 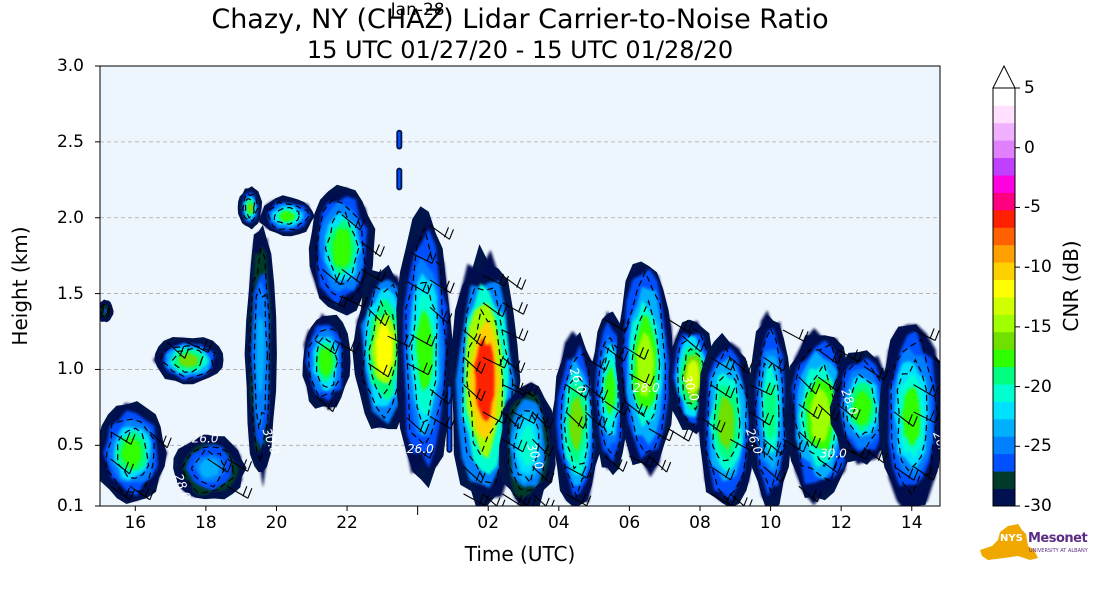 I want to click on colorbar-frame, so click(x=1004, y=297).